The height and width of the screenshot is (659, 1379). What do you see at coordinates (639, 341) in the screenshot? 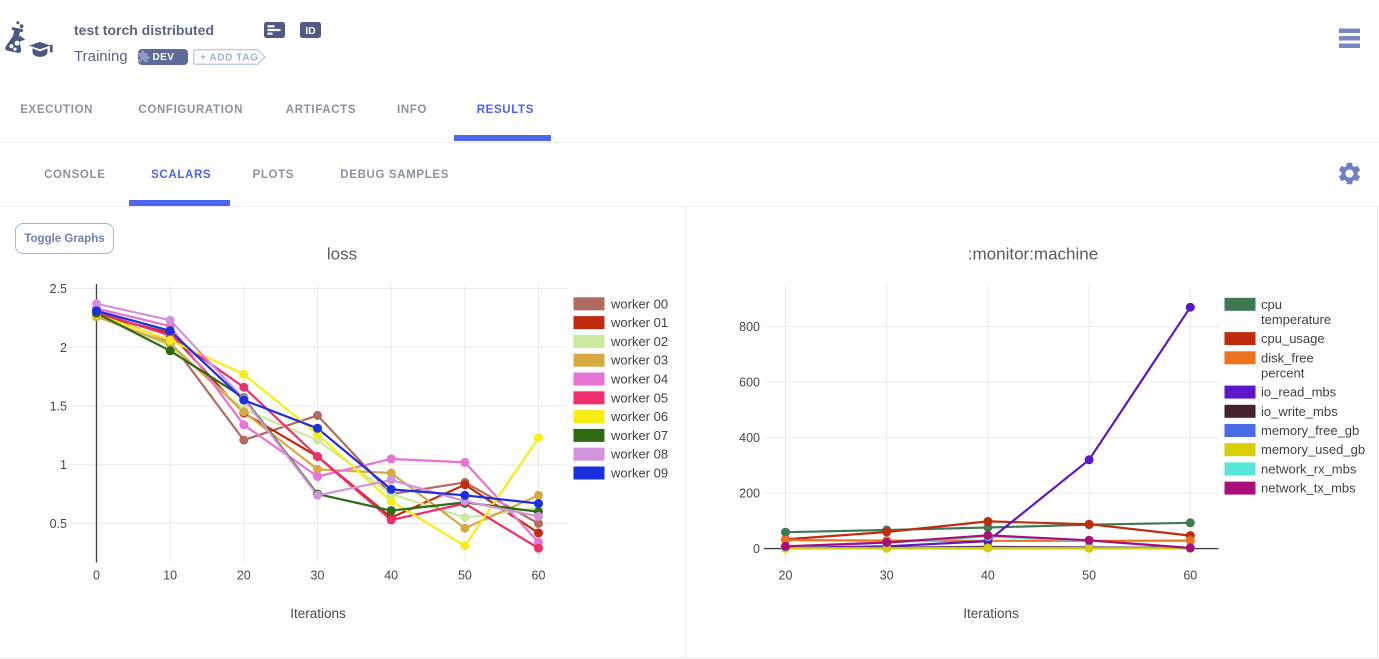
I see `svg-text: worker 02` at bounding box center [639, 341].